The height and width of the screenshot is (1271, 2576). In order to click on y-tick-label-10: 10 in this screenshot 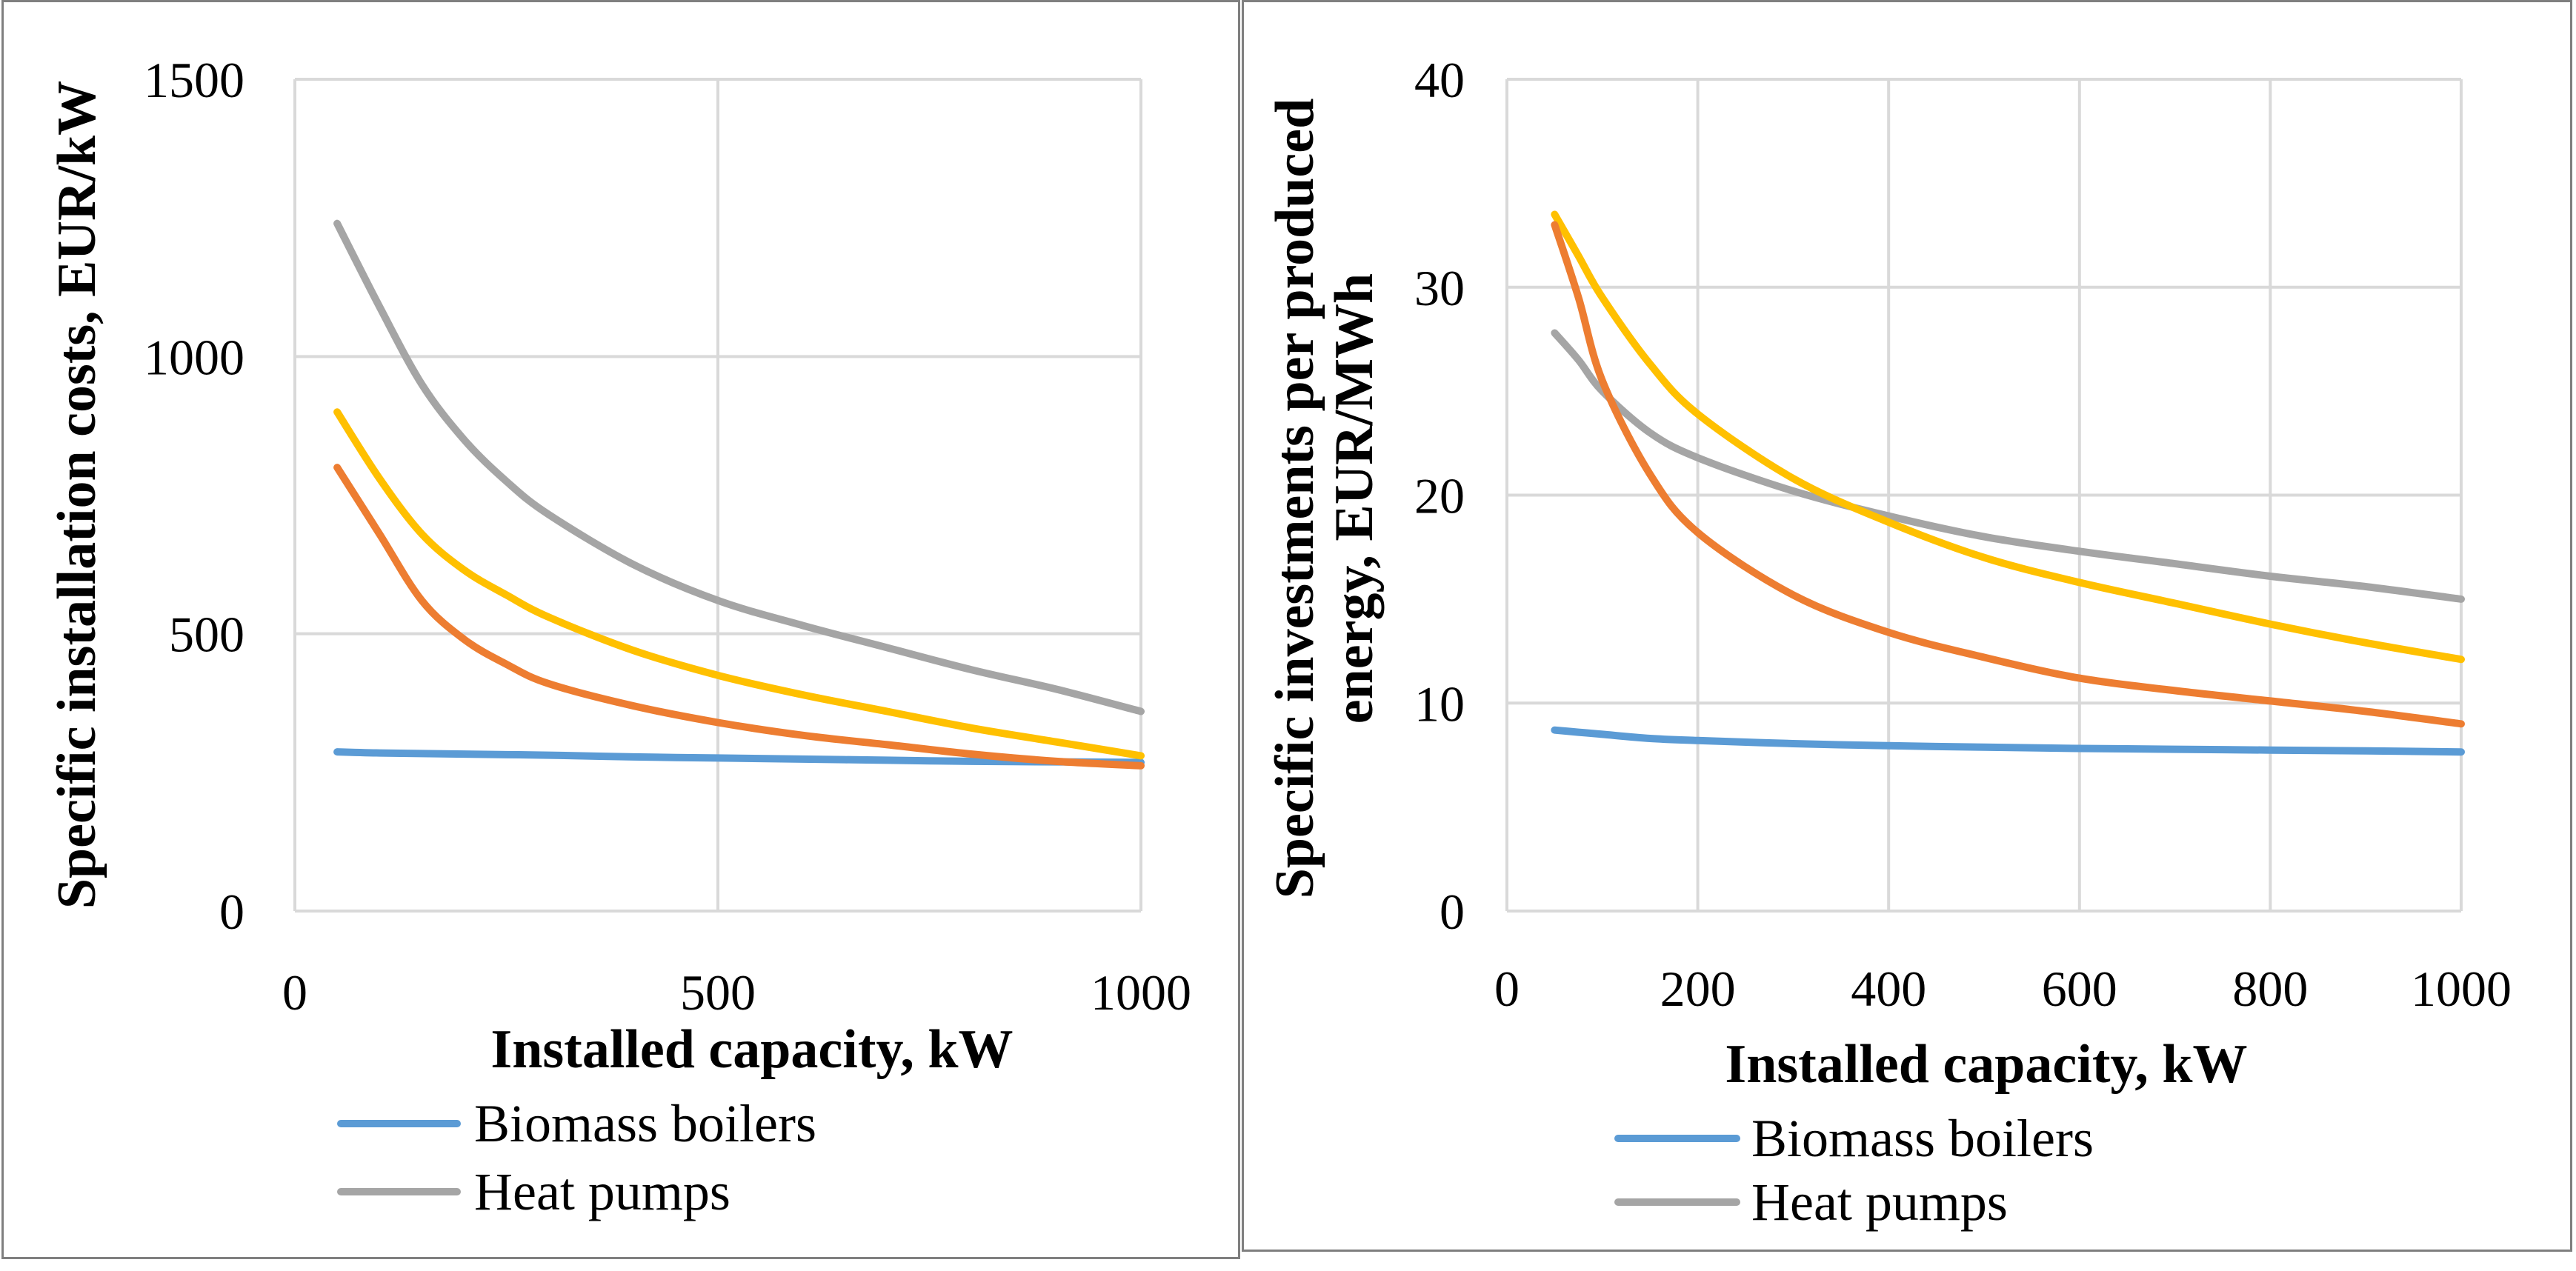, I will do `click(1439, 703)`.